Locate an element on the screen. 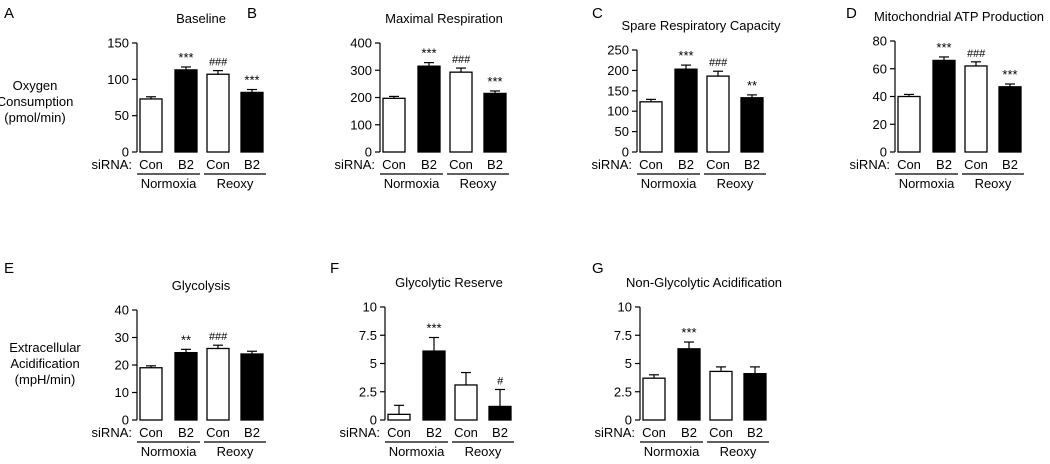  chart-title: Maximal Respiration is located at coordinates (444, 18).